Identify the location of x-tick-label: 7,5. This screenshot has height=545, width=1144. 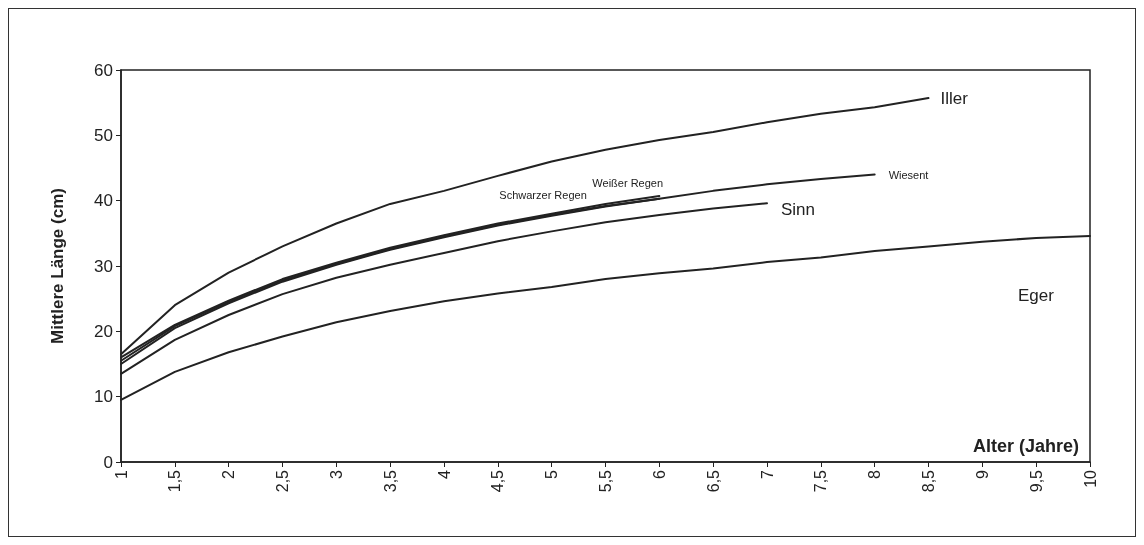
(821, 481).